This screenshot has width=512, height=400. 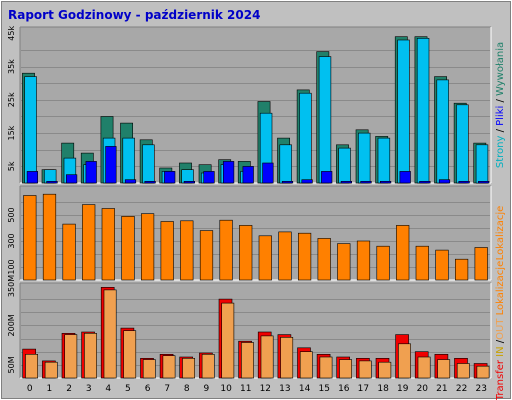 What do you see at coordinates (11, 325) in the screenshot?
I see `y-tick-label: 200M` at bounding box center [11, 325].